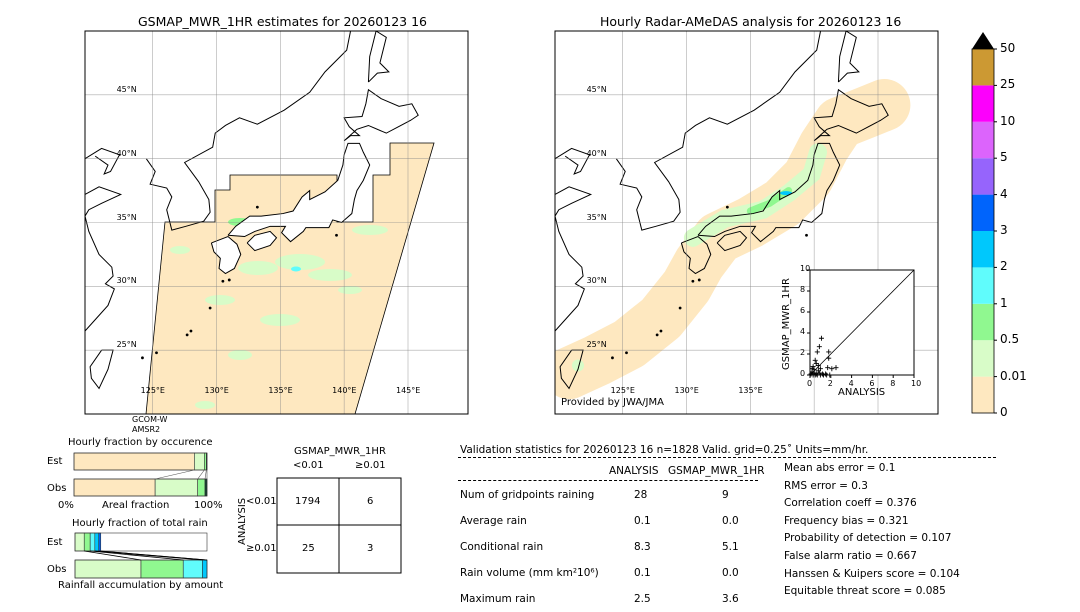  What do you see at coordinates (826, 485) in the screenshot?
I see `stats-score: RMS error = 0.3` at bounding box center [826, 485].